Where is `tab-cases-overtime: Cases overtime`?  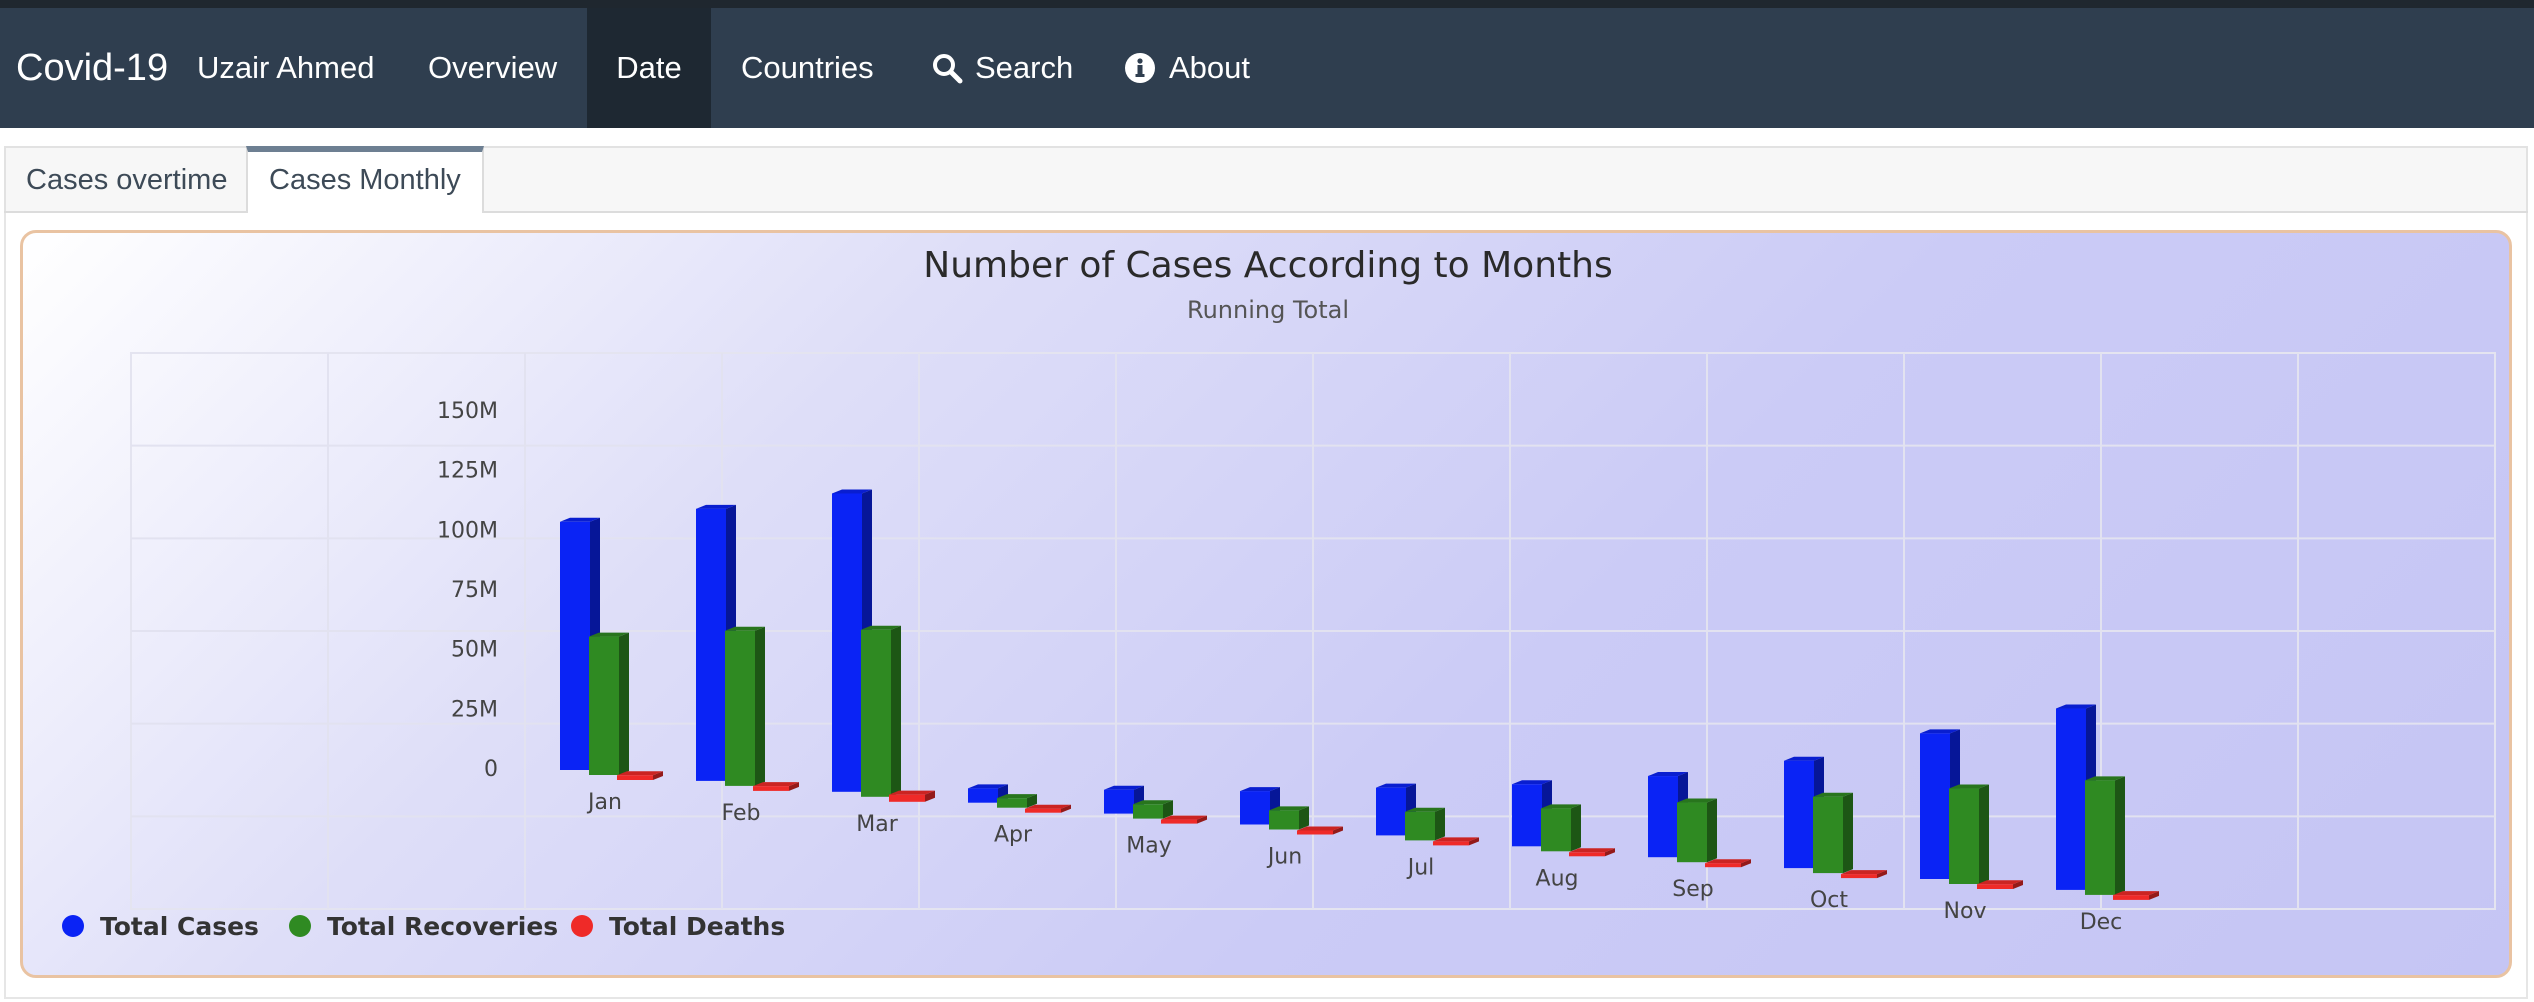 tab-cases-overtime: Cases overtime is located at coordinates (127, 180).